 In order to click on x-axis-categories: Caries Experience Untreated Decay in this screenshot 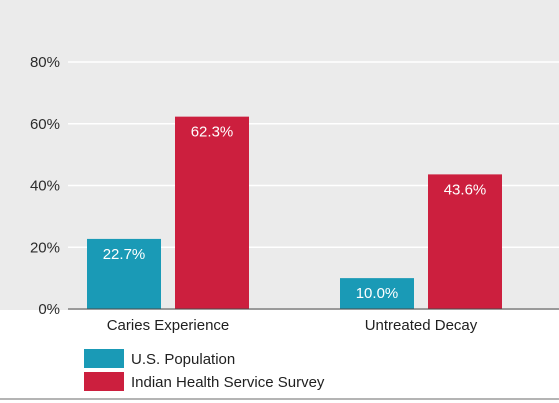, I will do `click(292, 325)`.